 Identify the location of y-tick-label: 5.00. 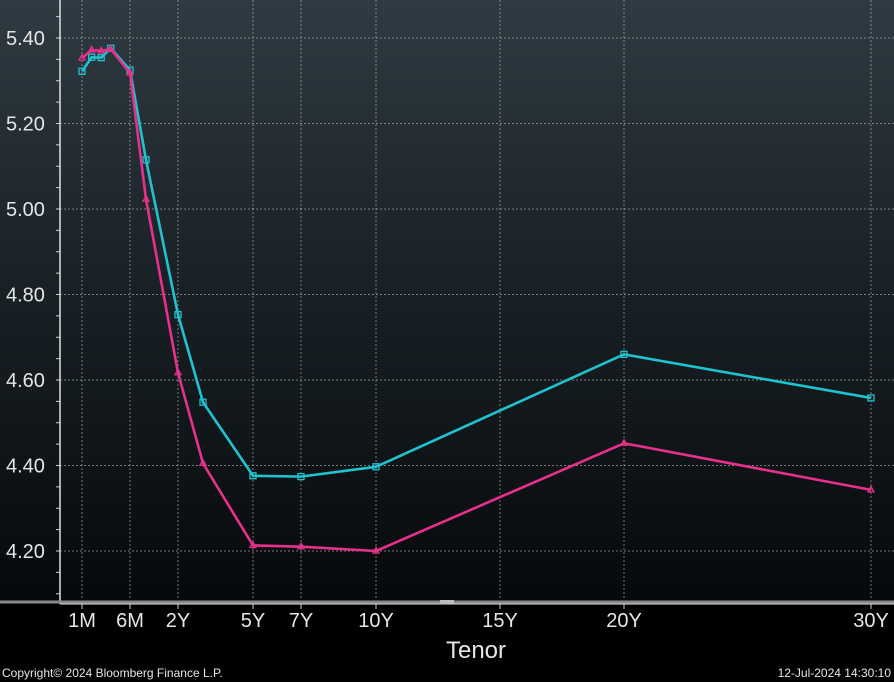
(25, 210).